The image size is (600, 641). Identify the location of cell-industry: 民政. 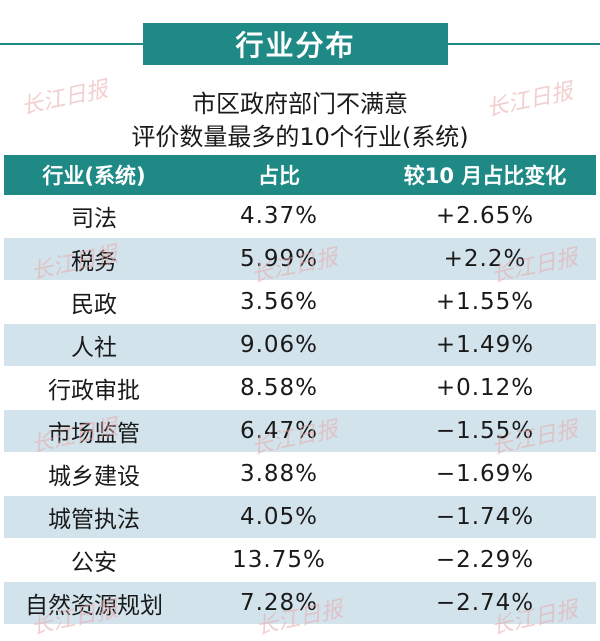
(94, 305).